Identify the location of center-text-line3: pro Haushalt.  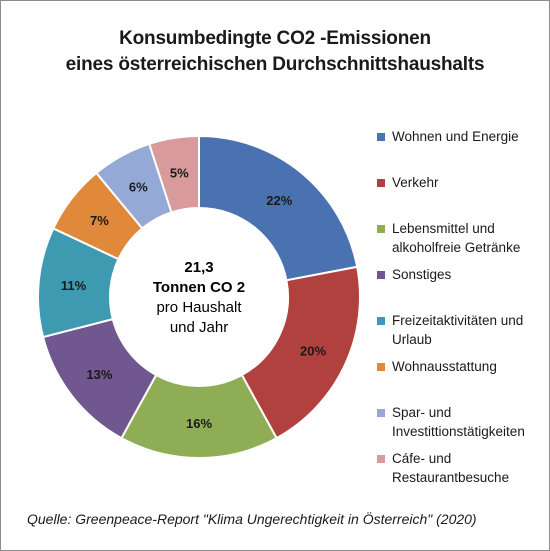
(199, 307).